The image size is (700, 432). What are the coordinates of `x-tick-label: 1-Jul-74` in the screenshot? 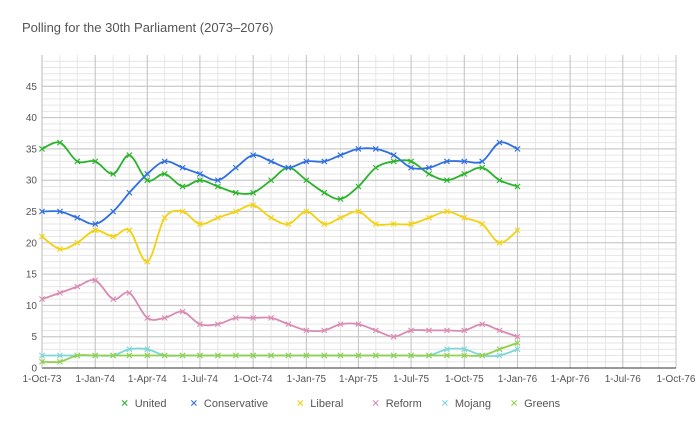 It's located at (200, 379).